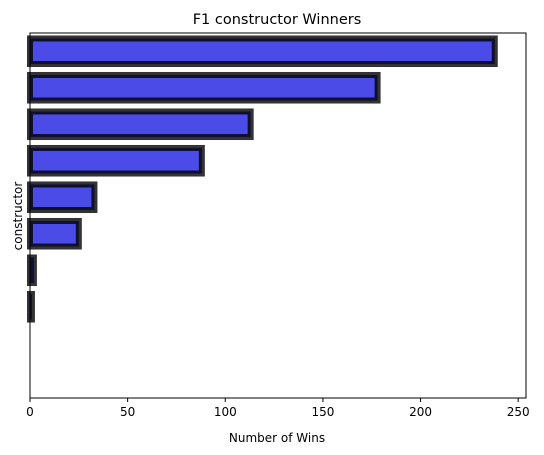  What do you see at coordinates (225, 412) in the screenshot?
I see `x-tick-label: 100` at bounding box center [225, 412].